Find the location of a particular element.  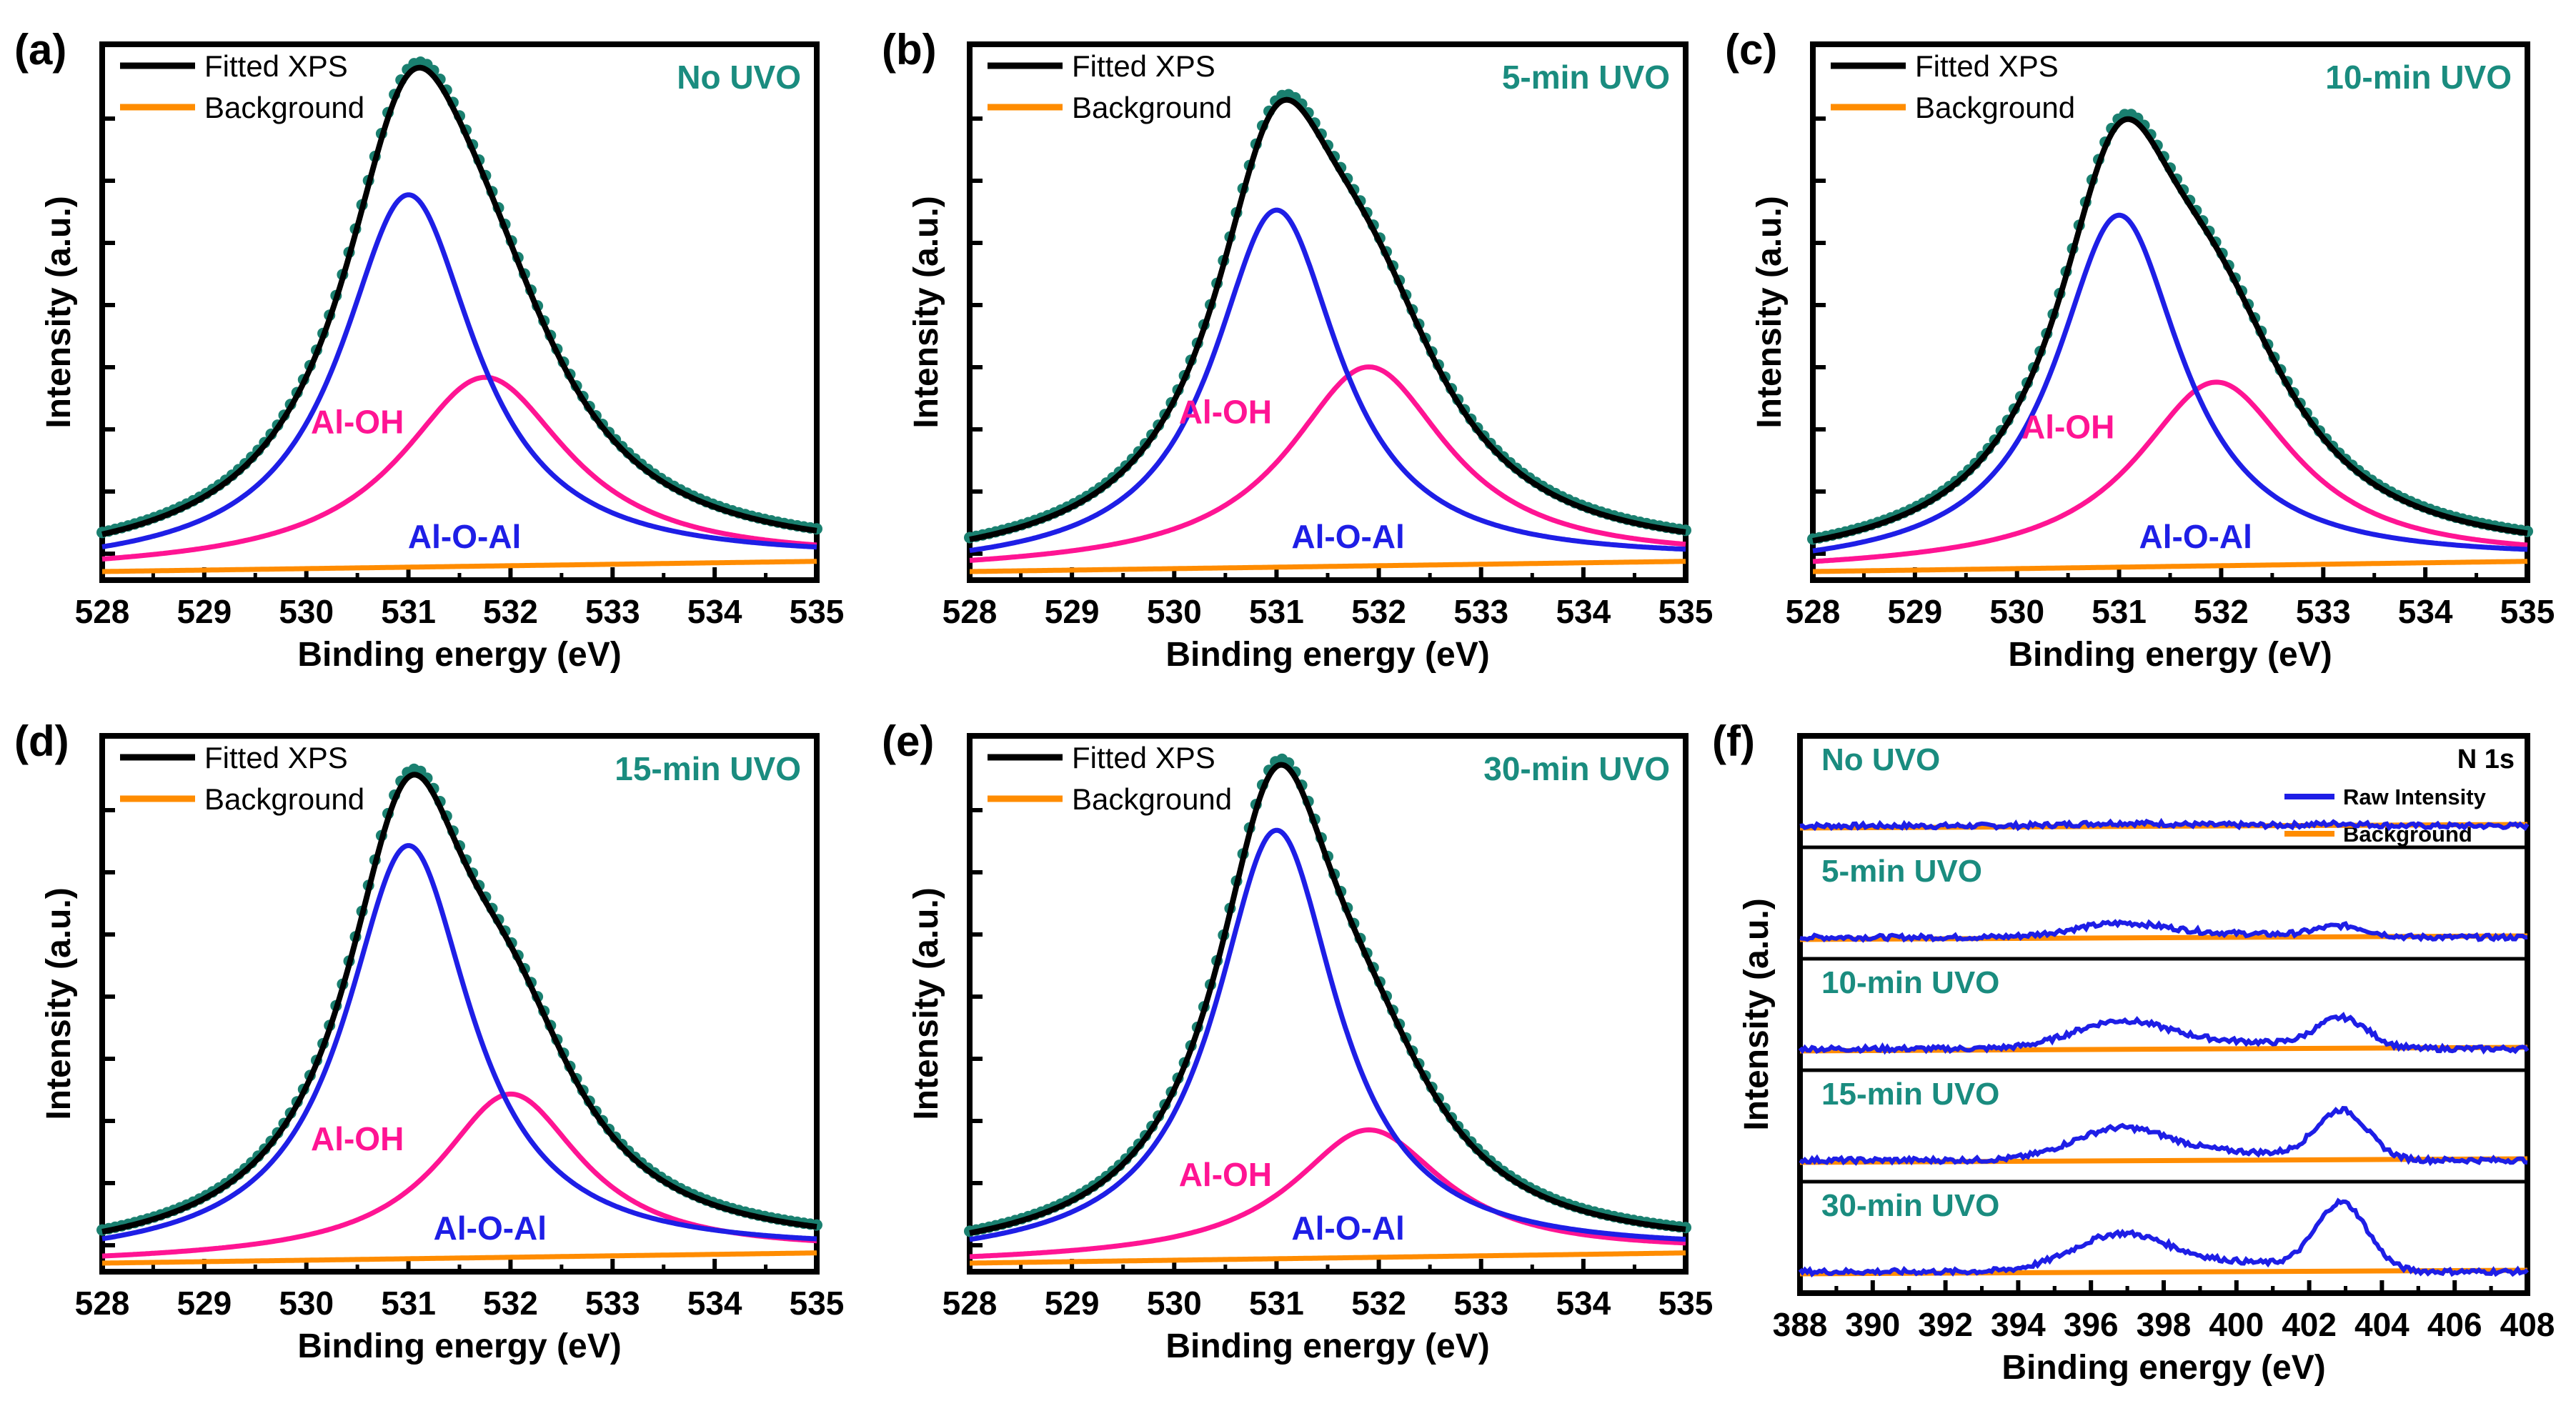

condition-label: 10-min UVO is located at coordinates (2418, 78).